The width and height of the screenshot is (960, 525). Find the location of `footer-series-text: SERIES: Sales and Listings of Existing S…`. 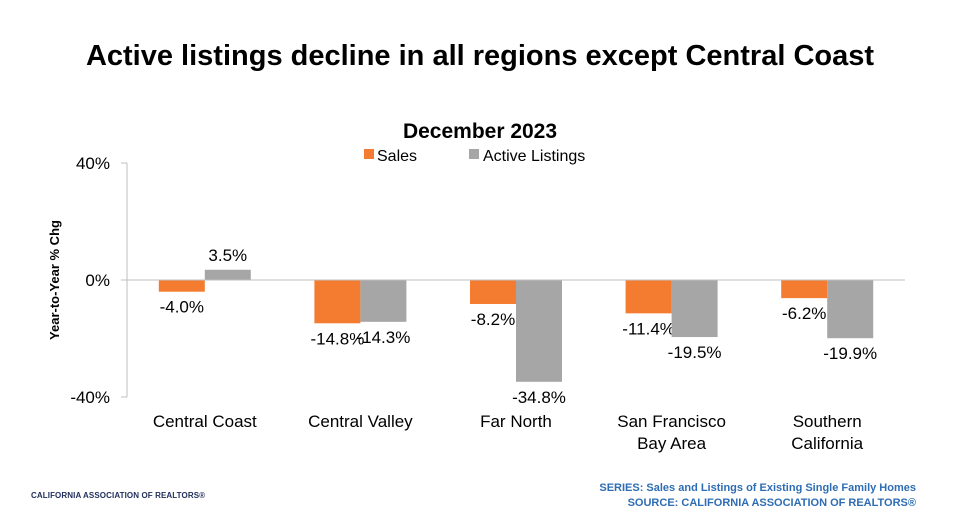

footer-series-text: SERIES: Sales and Listings of Existing S… is located at coordinates (757, 488).